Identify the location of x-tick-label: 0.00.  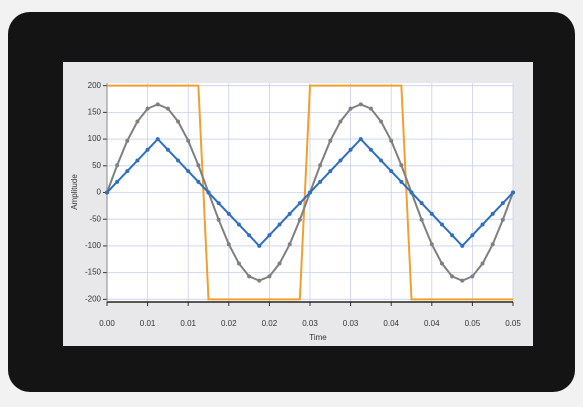
(107, 323).